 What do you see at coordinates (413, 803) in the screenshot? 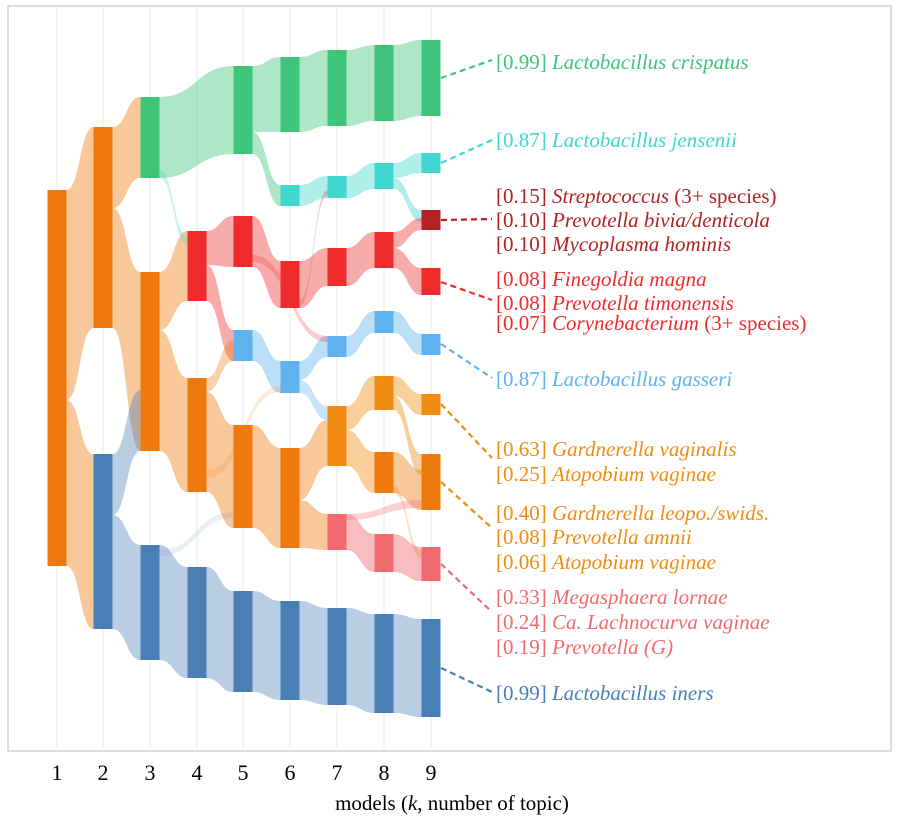
I see `x-axis-label-k: k` at bounding box center [413, 803].